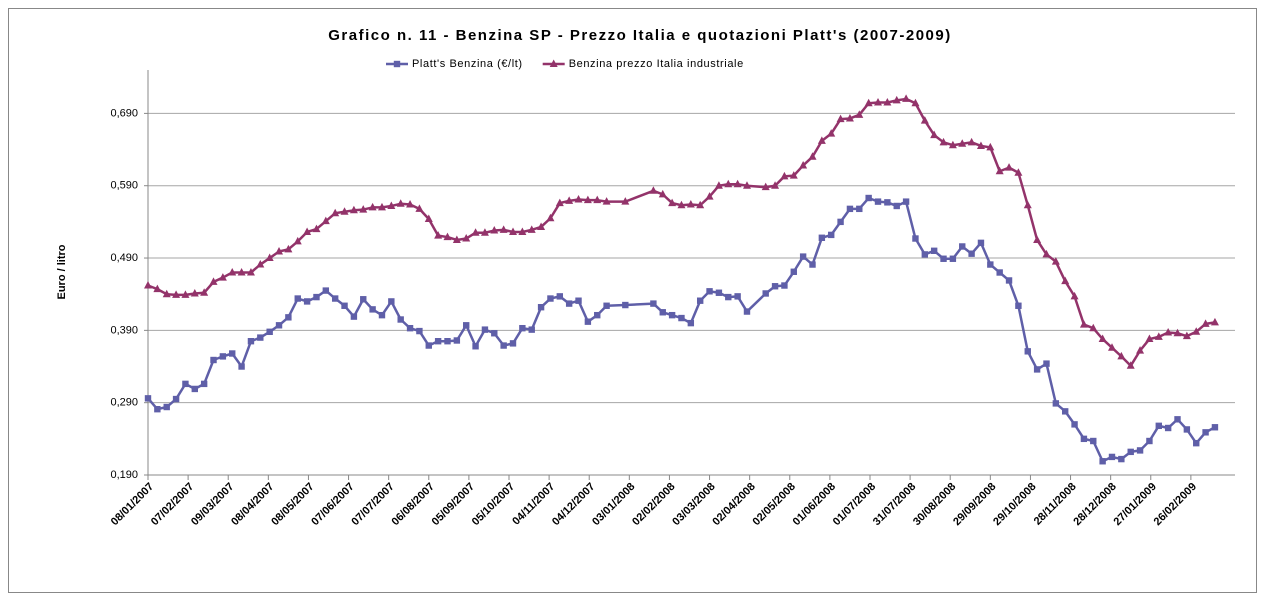 This screenshot has height=601, width=1265. What do you see at coordinates (124, 186) in the screenshot?
I see `y-tick-label: 0,590` at bounding box center [124, 186].